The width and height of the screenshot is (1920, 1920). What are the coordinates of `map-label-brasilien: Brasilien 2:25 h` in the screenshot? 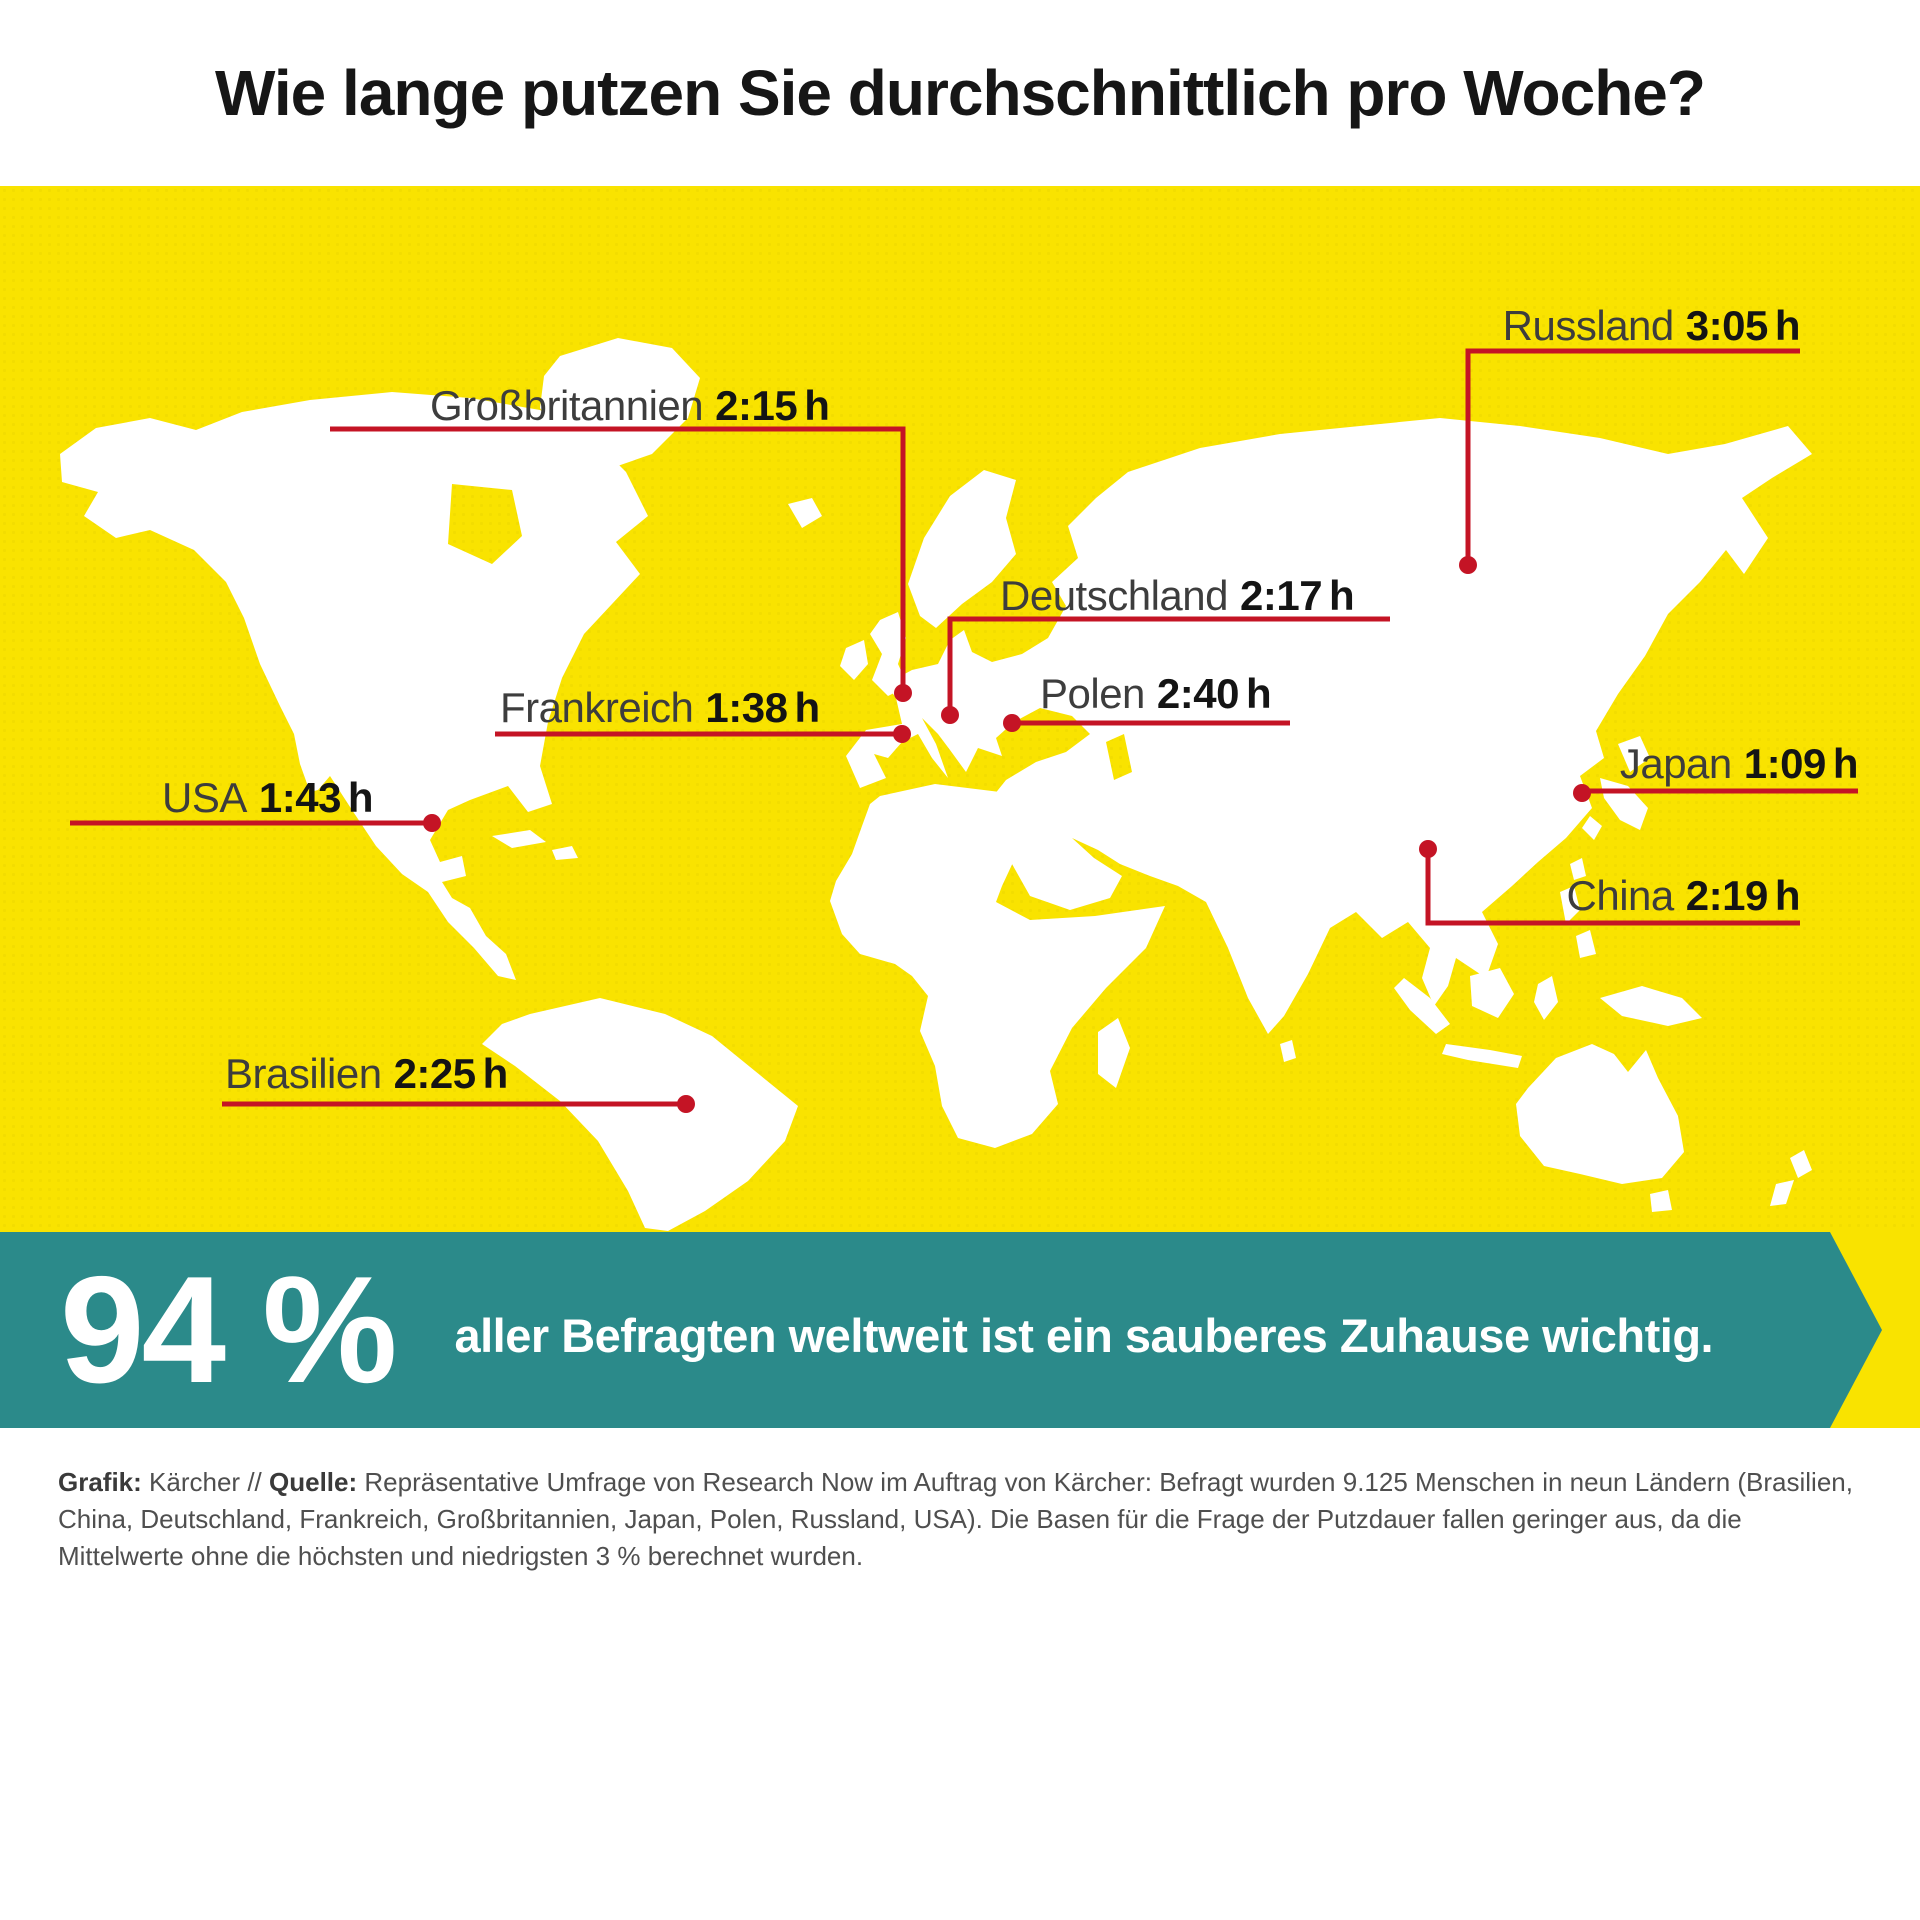 It's located at (367, 1073).